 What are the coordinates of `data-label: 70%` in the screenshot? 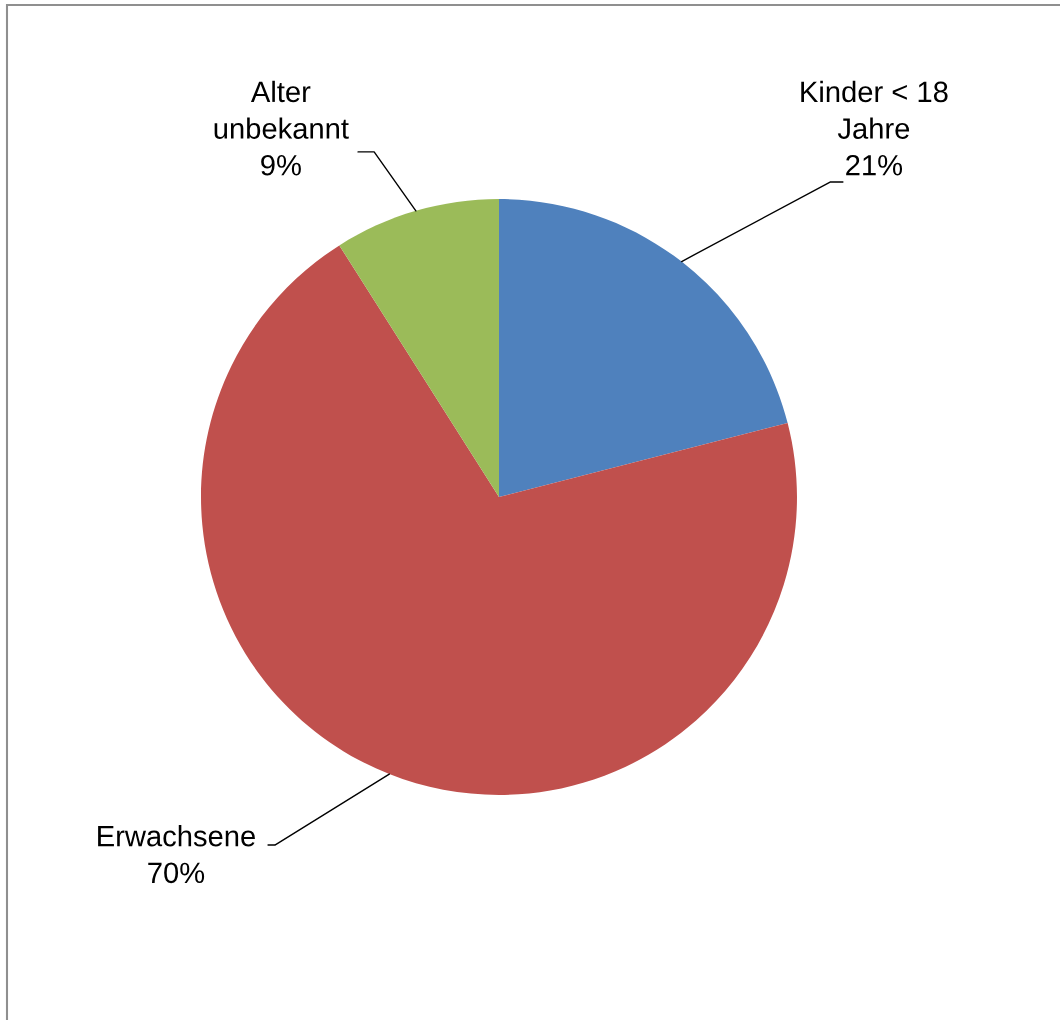 It's located at (176, 873).